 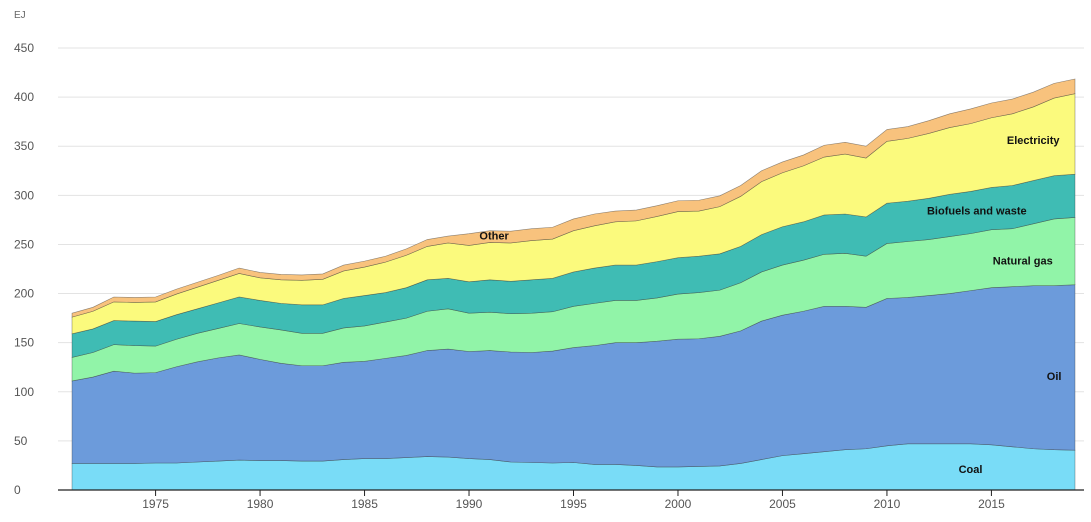 I want to click on y-tick-label: 150, so click(x=24, y=343).